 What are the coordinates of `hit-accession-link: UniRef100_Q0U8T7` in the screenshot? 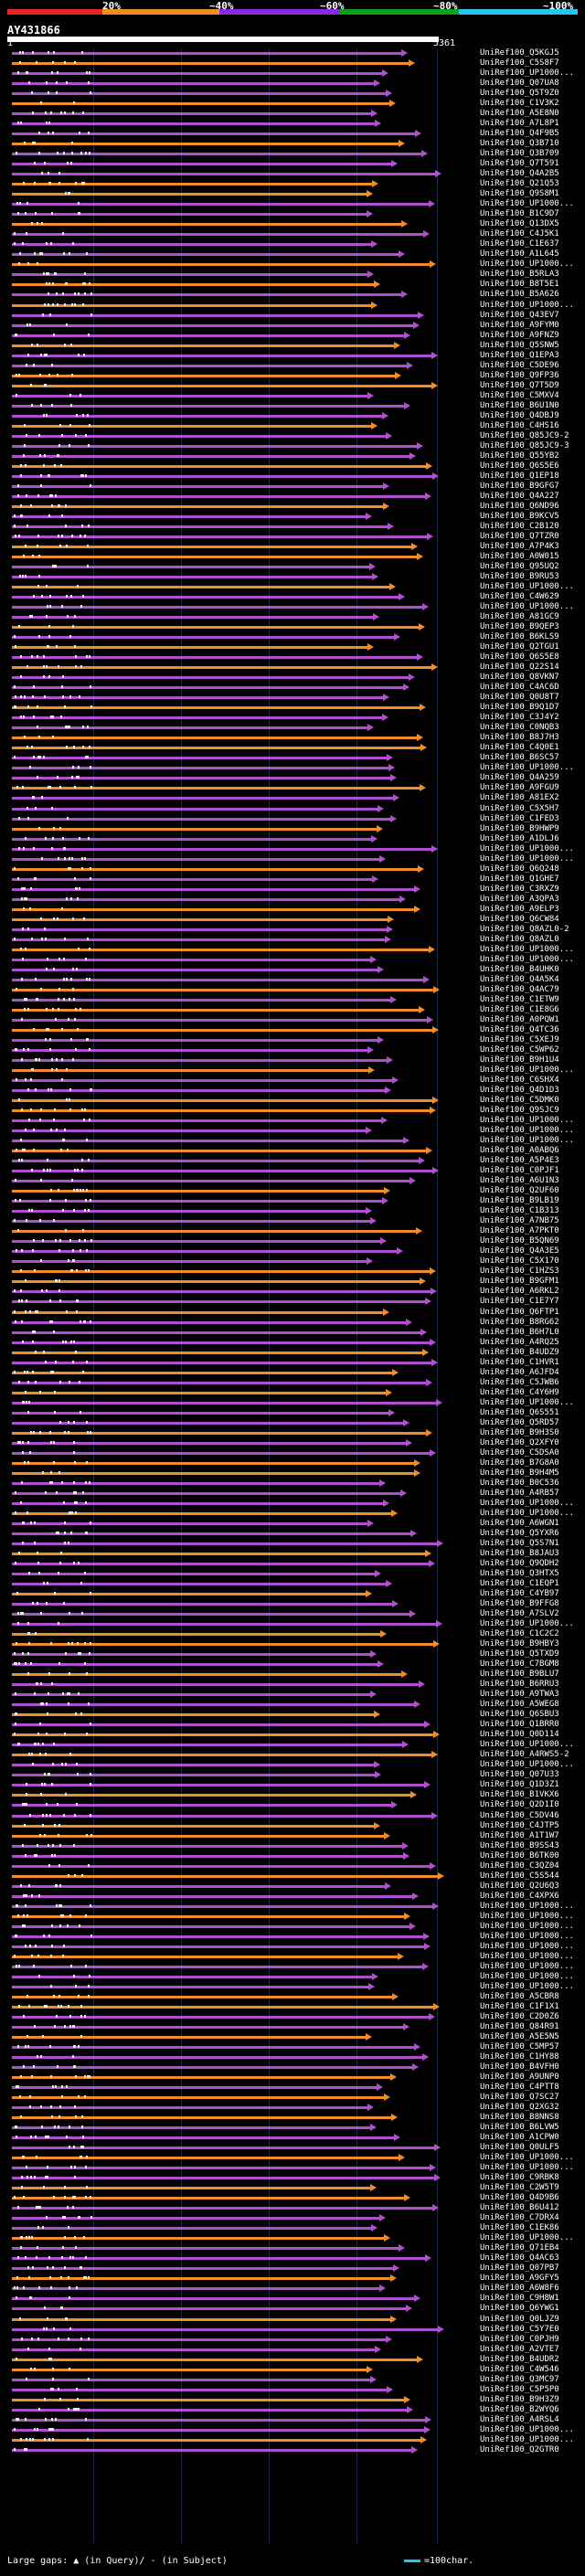 It's located at (519, 698).